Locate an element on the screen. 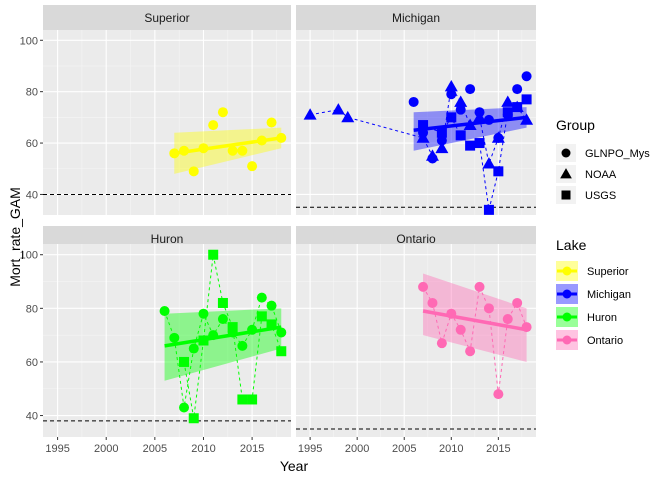  legend-group: Group GLNPO_Mys NOAA USGS is located at coordinates (603, 160).